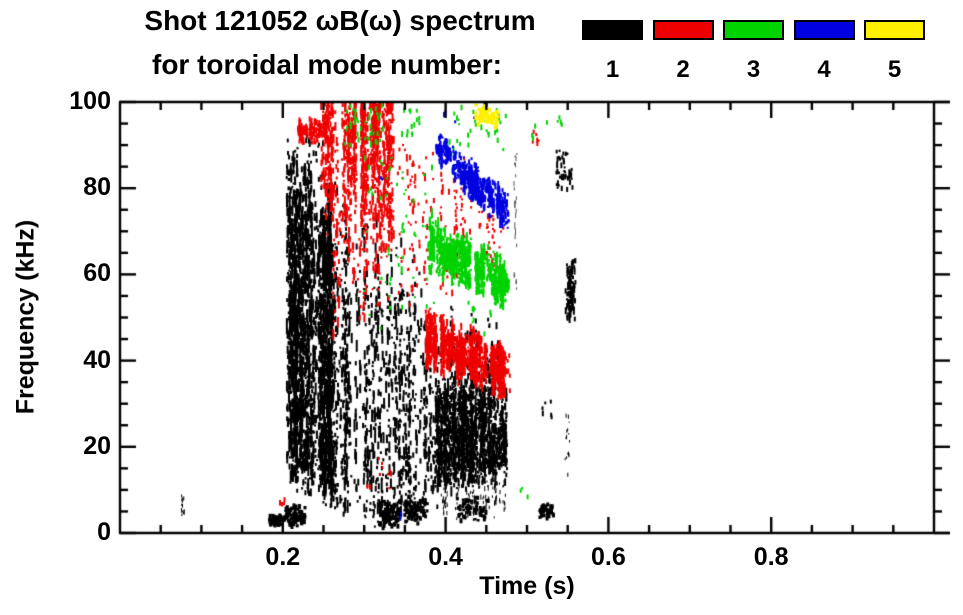 The image size is (963, 615). What do you see at coordinates (97, 273) in the screenshot?
I see `y-tick-label: 60` at bounding box center [97, 273].